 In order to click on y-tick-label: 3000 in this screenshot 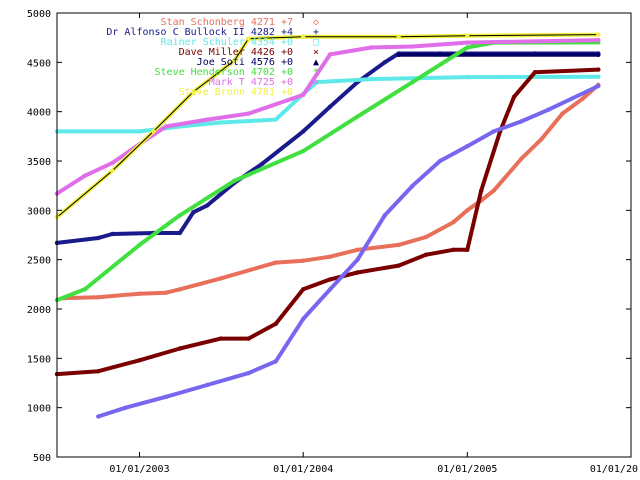, I will do `click(39, 211)`.